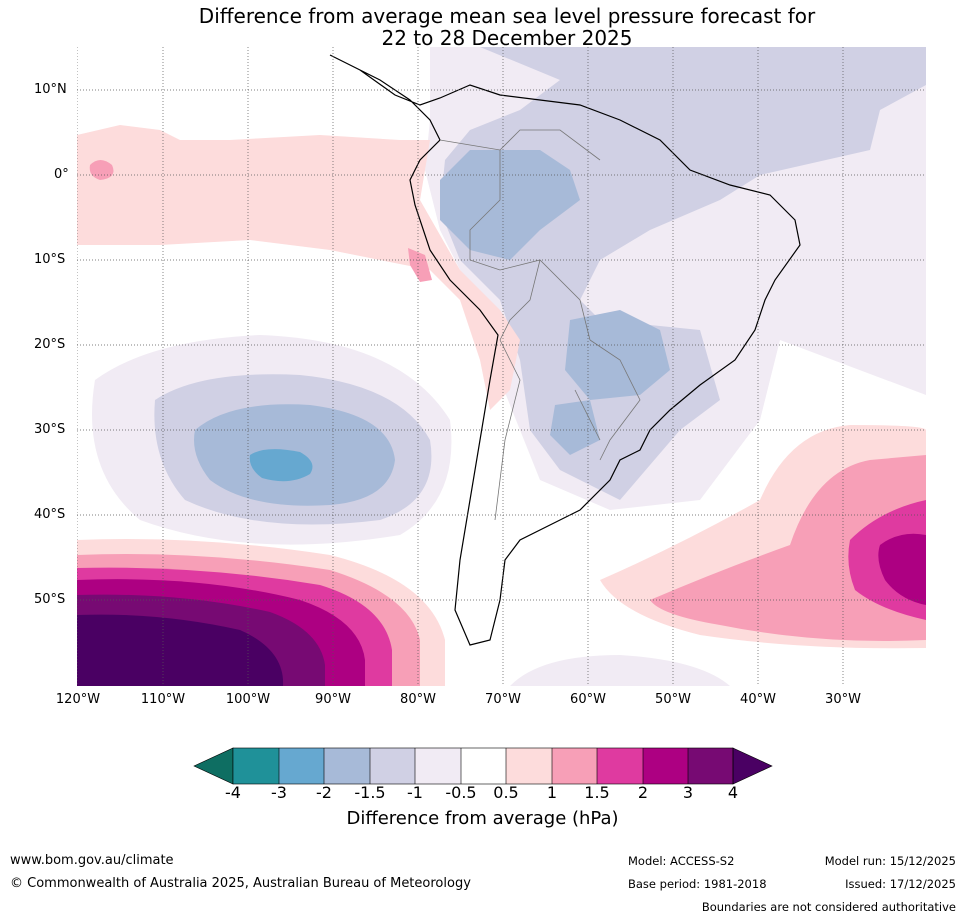  What do you see at coordinates (673, 699) in the screenshot?
I see `lon-label-50w: 50°W` at bounding box center [673, 699].